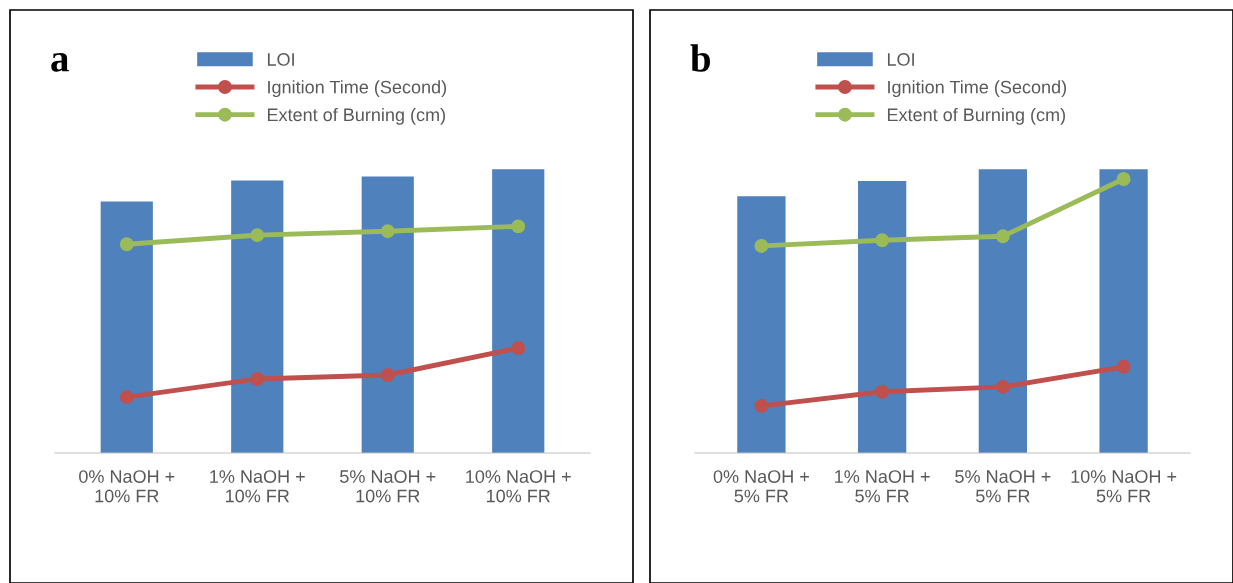 The height and width of the screenshot is (583, 1233). Describe the element at coordinates (1124, 486) in the screenshot. I see `x-tick-label: 10% NaOH + 5% FR` at that location.